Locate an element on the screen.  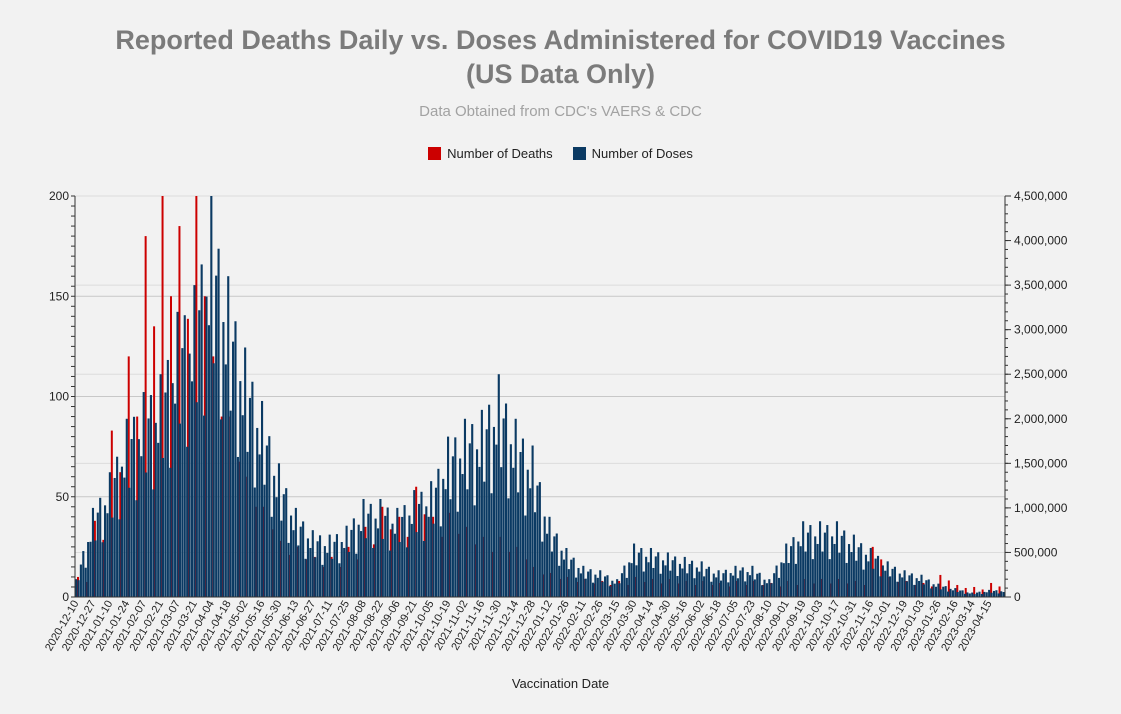
legend-item-doses: Number of Doses is located at coordinates (632, 153).